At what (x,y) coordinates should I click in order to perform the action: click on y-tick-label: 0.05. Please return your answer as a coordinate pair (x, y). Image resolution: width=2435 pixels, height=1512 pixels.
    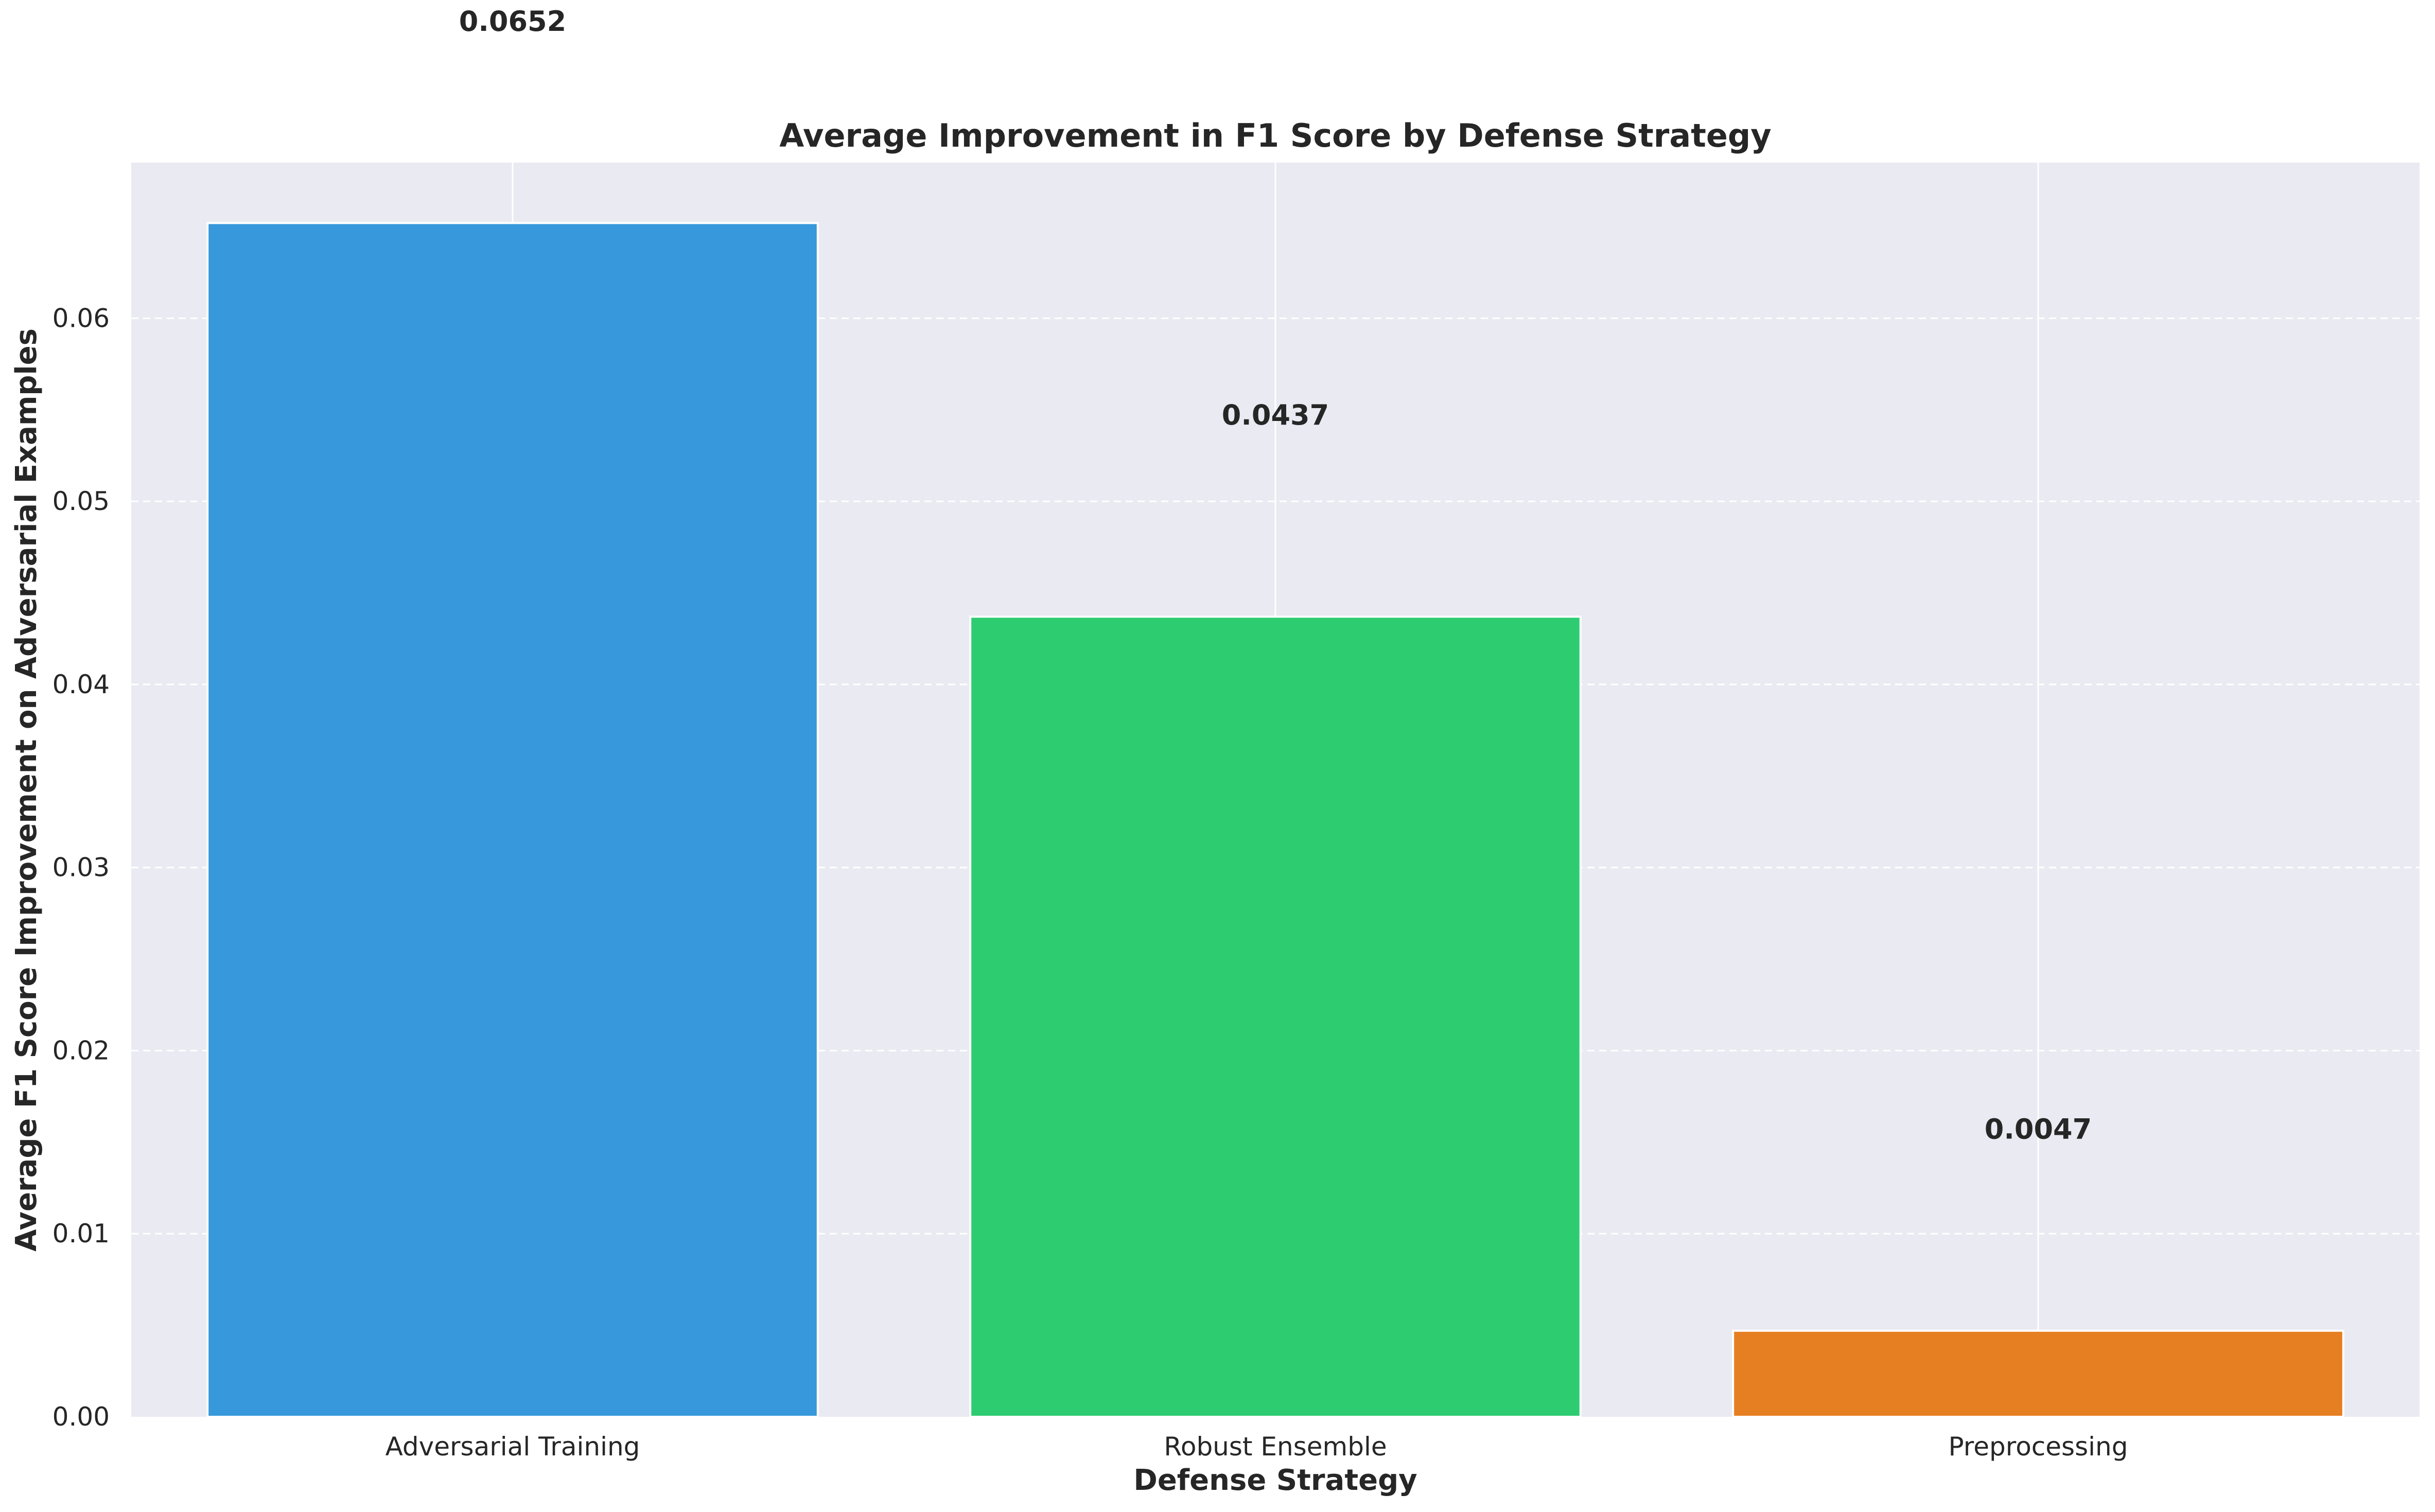
    Looking at the image, I should click on (81, 501).